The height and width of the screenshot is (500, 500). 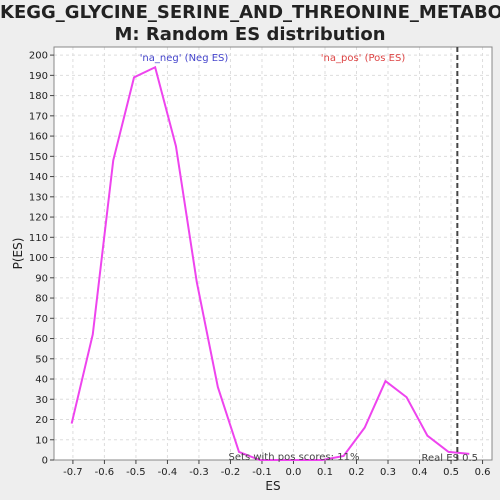 I want to click on x-tick-label: -0.1, so click(x=262, y=472).